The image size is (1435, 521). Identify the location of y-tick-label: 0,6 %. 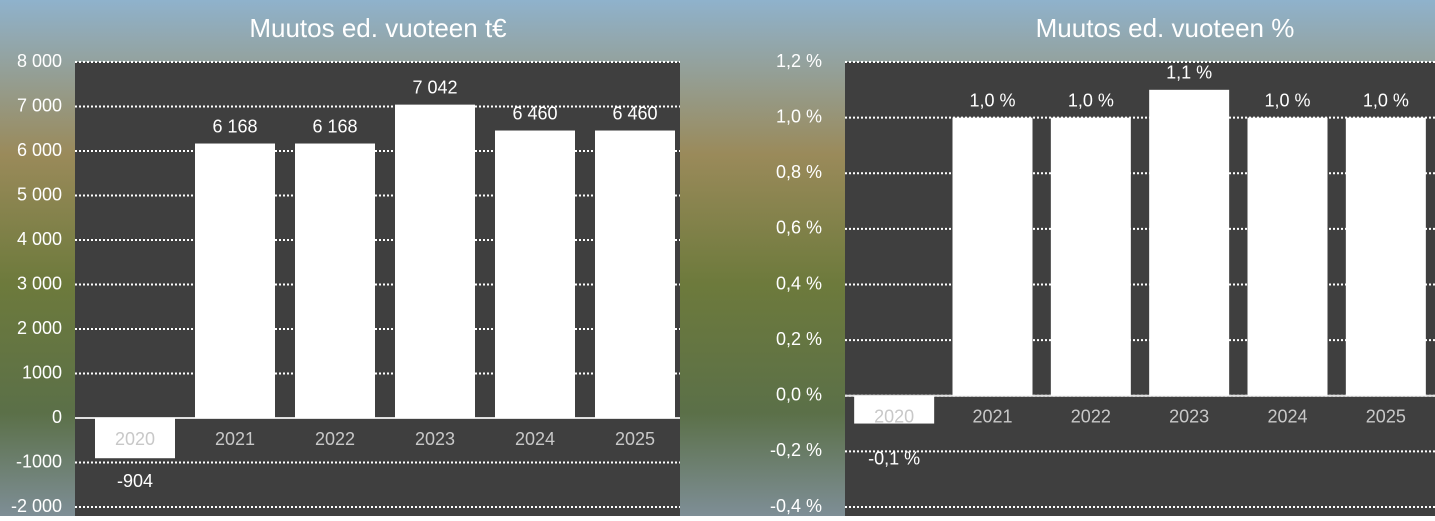
(799, 228).